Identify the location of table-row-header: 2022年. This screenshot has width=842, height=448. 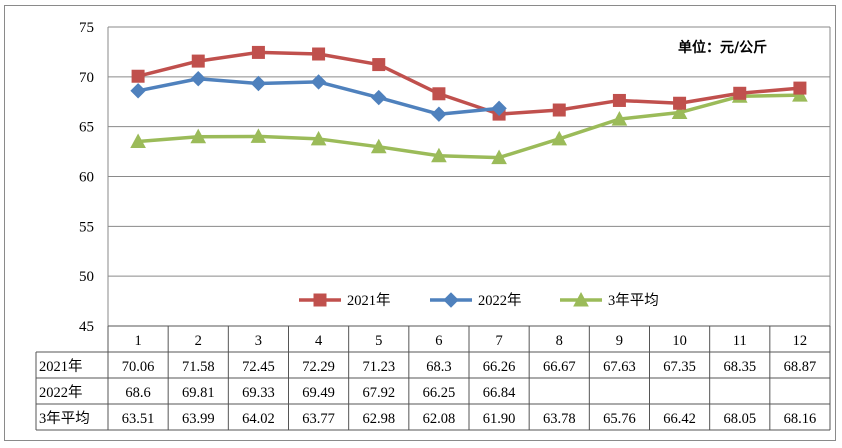
(61, 392).